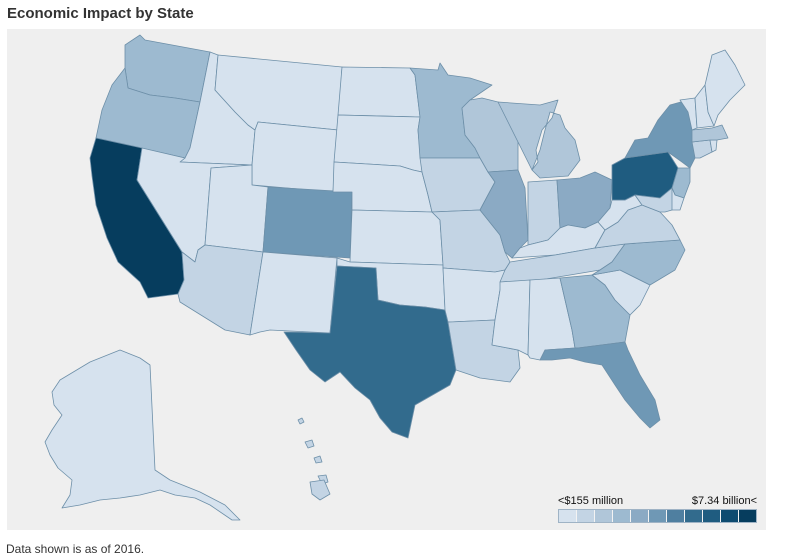  I want to click on state-il, so click(504, 214).